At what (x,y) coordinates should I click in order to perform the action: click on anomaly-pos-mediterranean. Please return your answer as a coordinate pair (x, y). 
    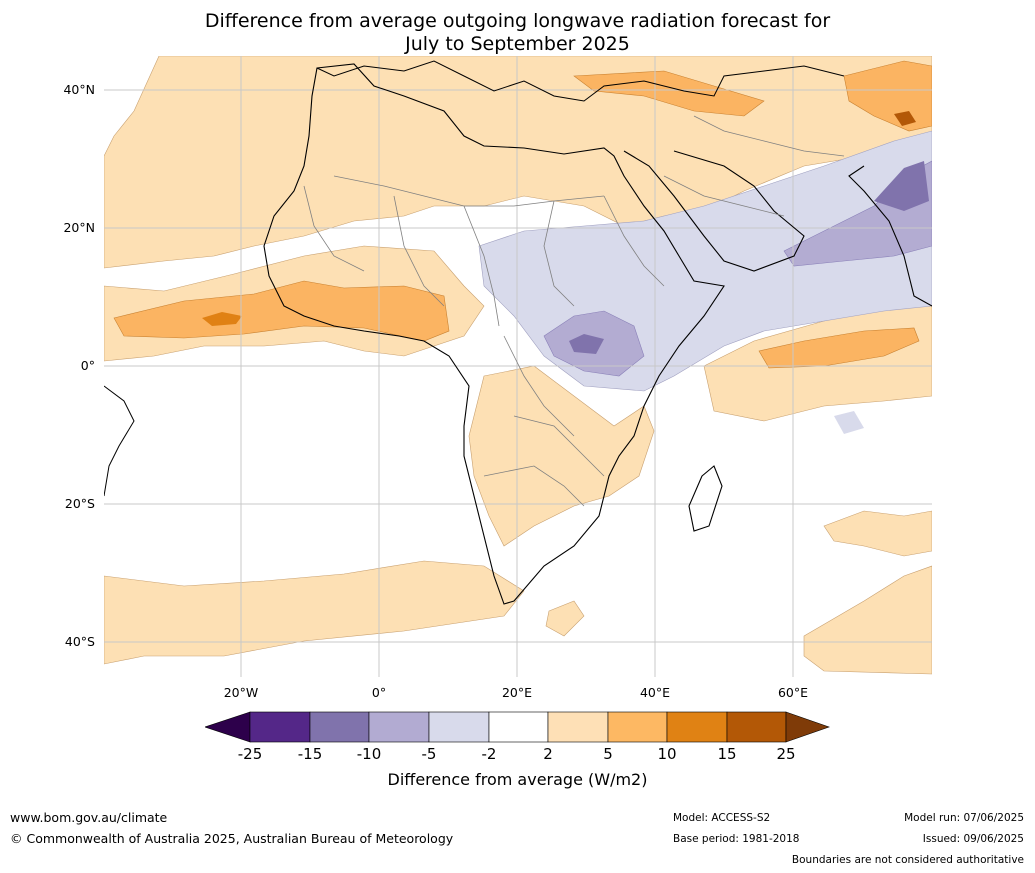
    Looking at the image, I should click on (669, 93).